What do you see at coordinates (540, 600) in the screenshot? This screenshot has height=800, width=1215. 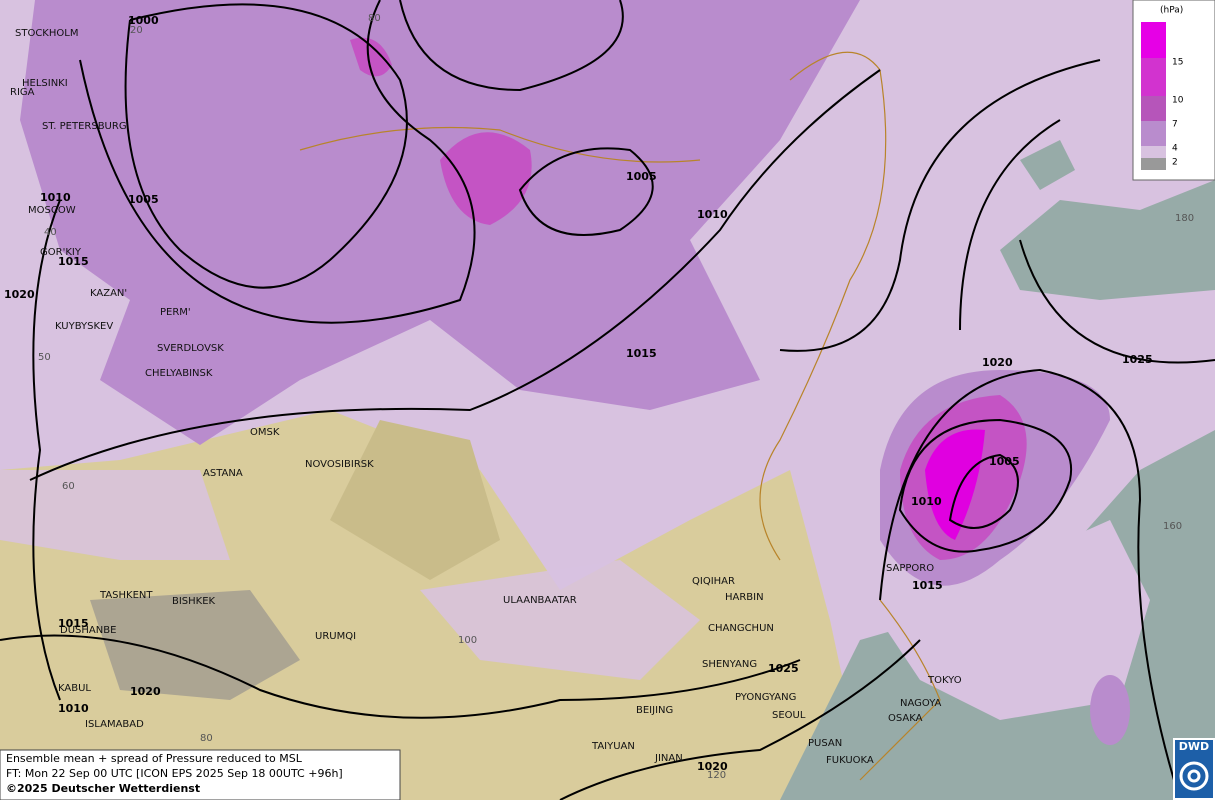 I see `city-label: ULAANBAATAR` at bounding box center [540, 600].